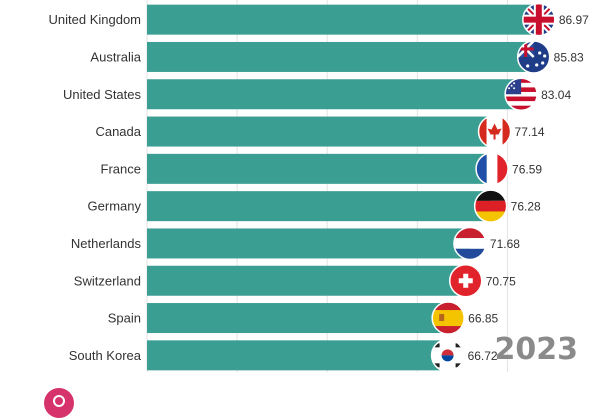  Describe the element at coordinates (505, 244) in the screenshot. I see `value-label: 71.68` at that location.